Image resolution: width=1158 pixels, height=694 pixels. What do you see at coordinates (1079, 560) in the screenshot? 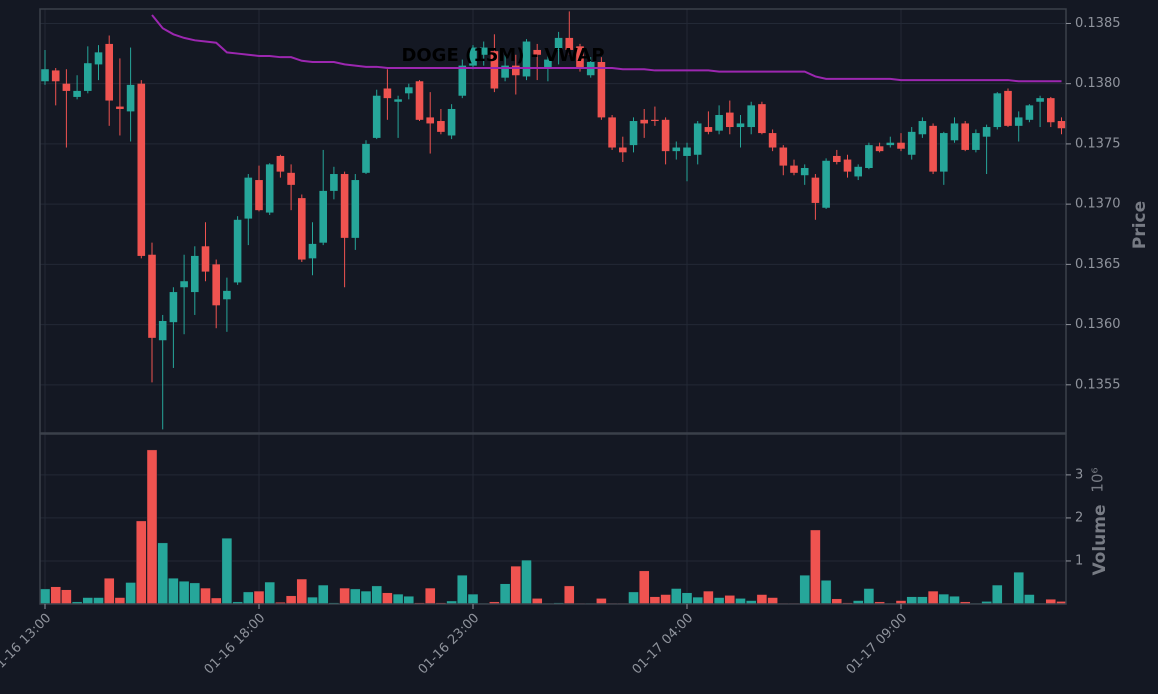
I see `volume-tick-label: 1` at bounding box center [1079, 560].